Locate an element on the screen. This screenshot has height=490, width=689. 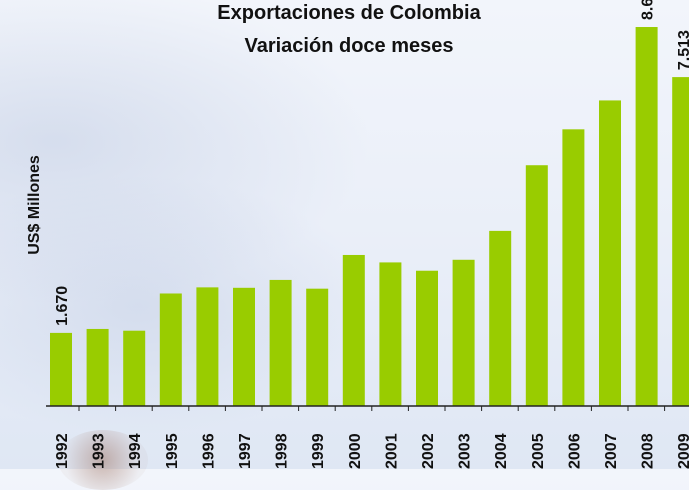
bar-2003 is located at coordinates (463, 332).